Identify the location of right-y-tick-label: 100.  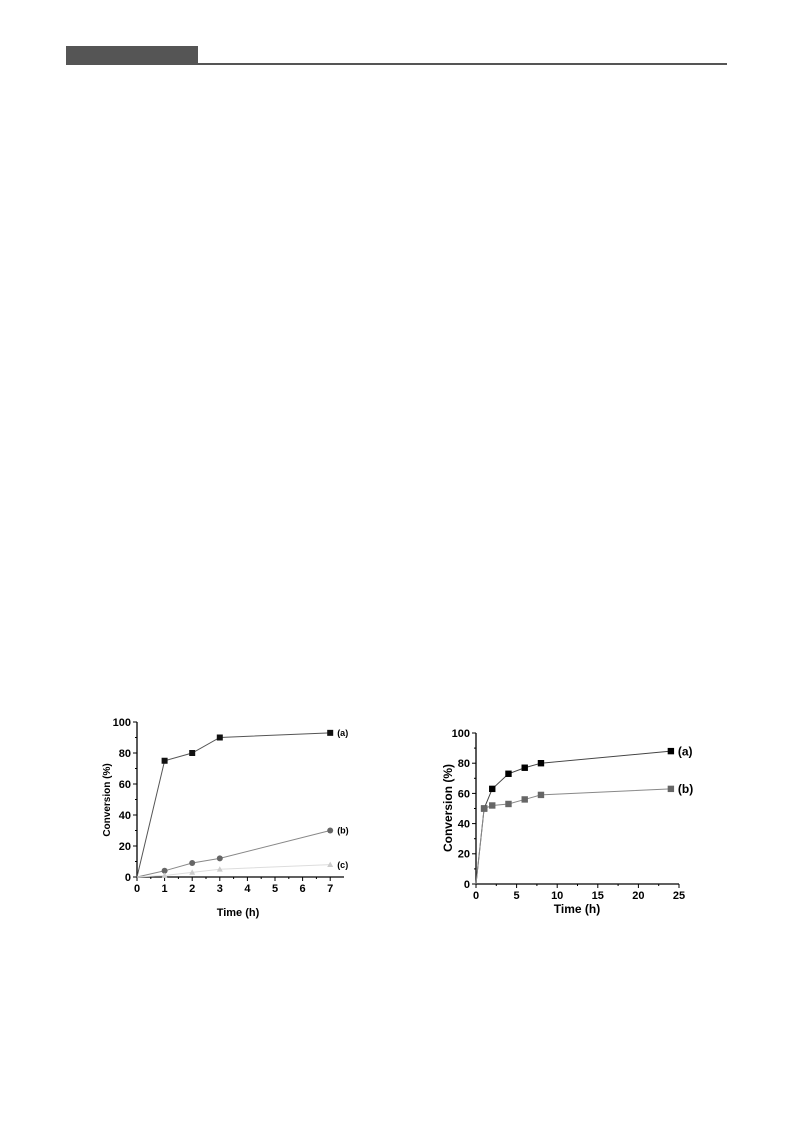
(461, 734).